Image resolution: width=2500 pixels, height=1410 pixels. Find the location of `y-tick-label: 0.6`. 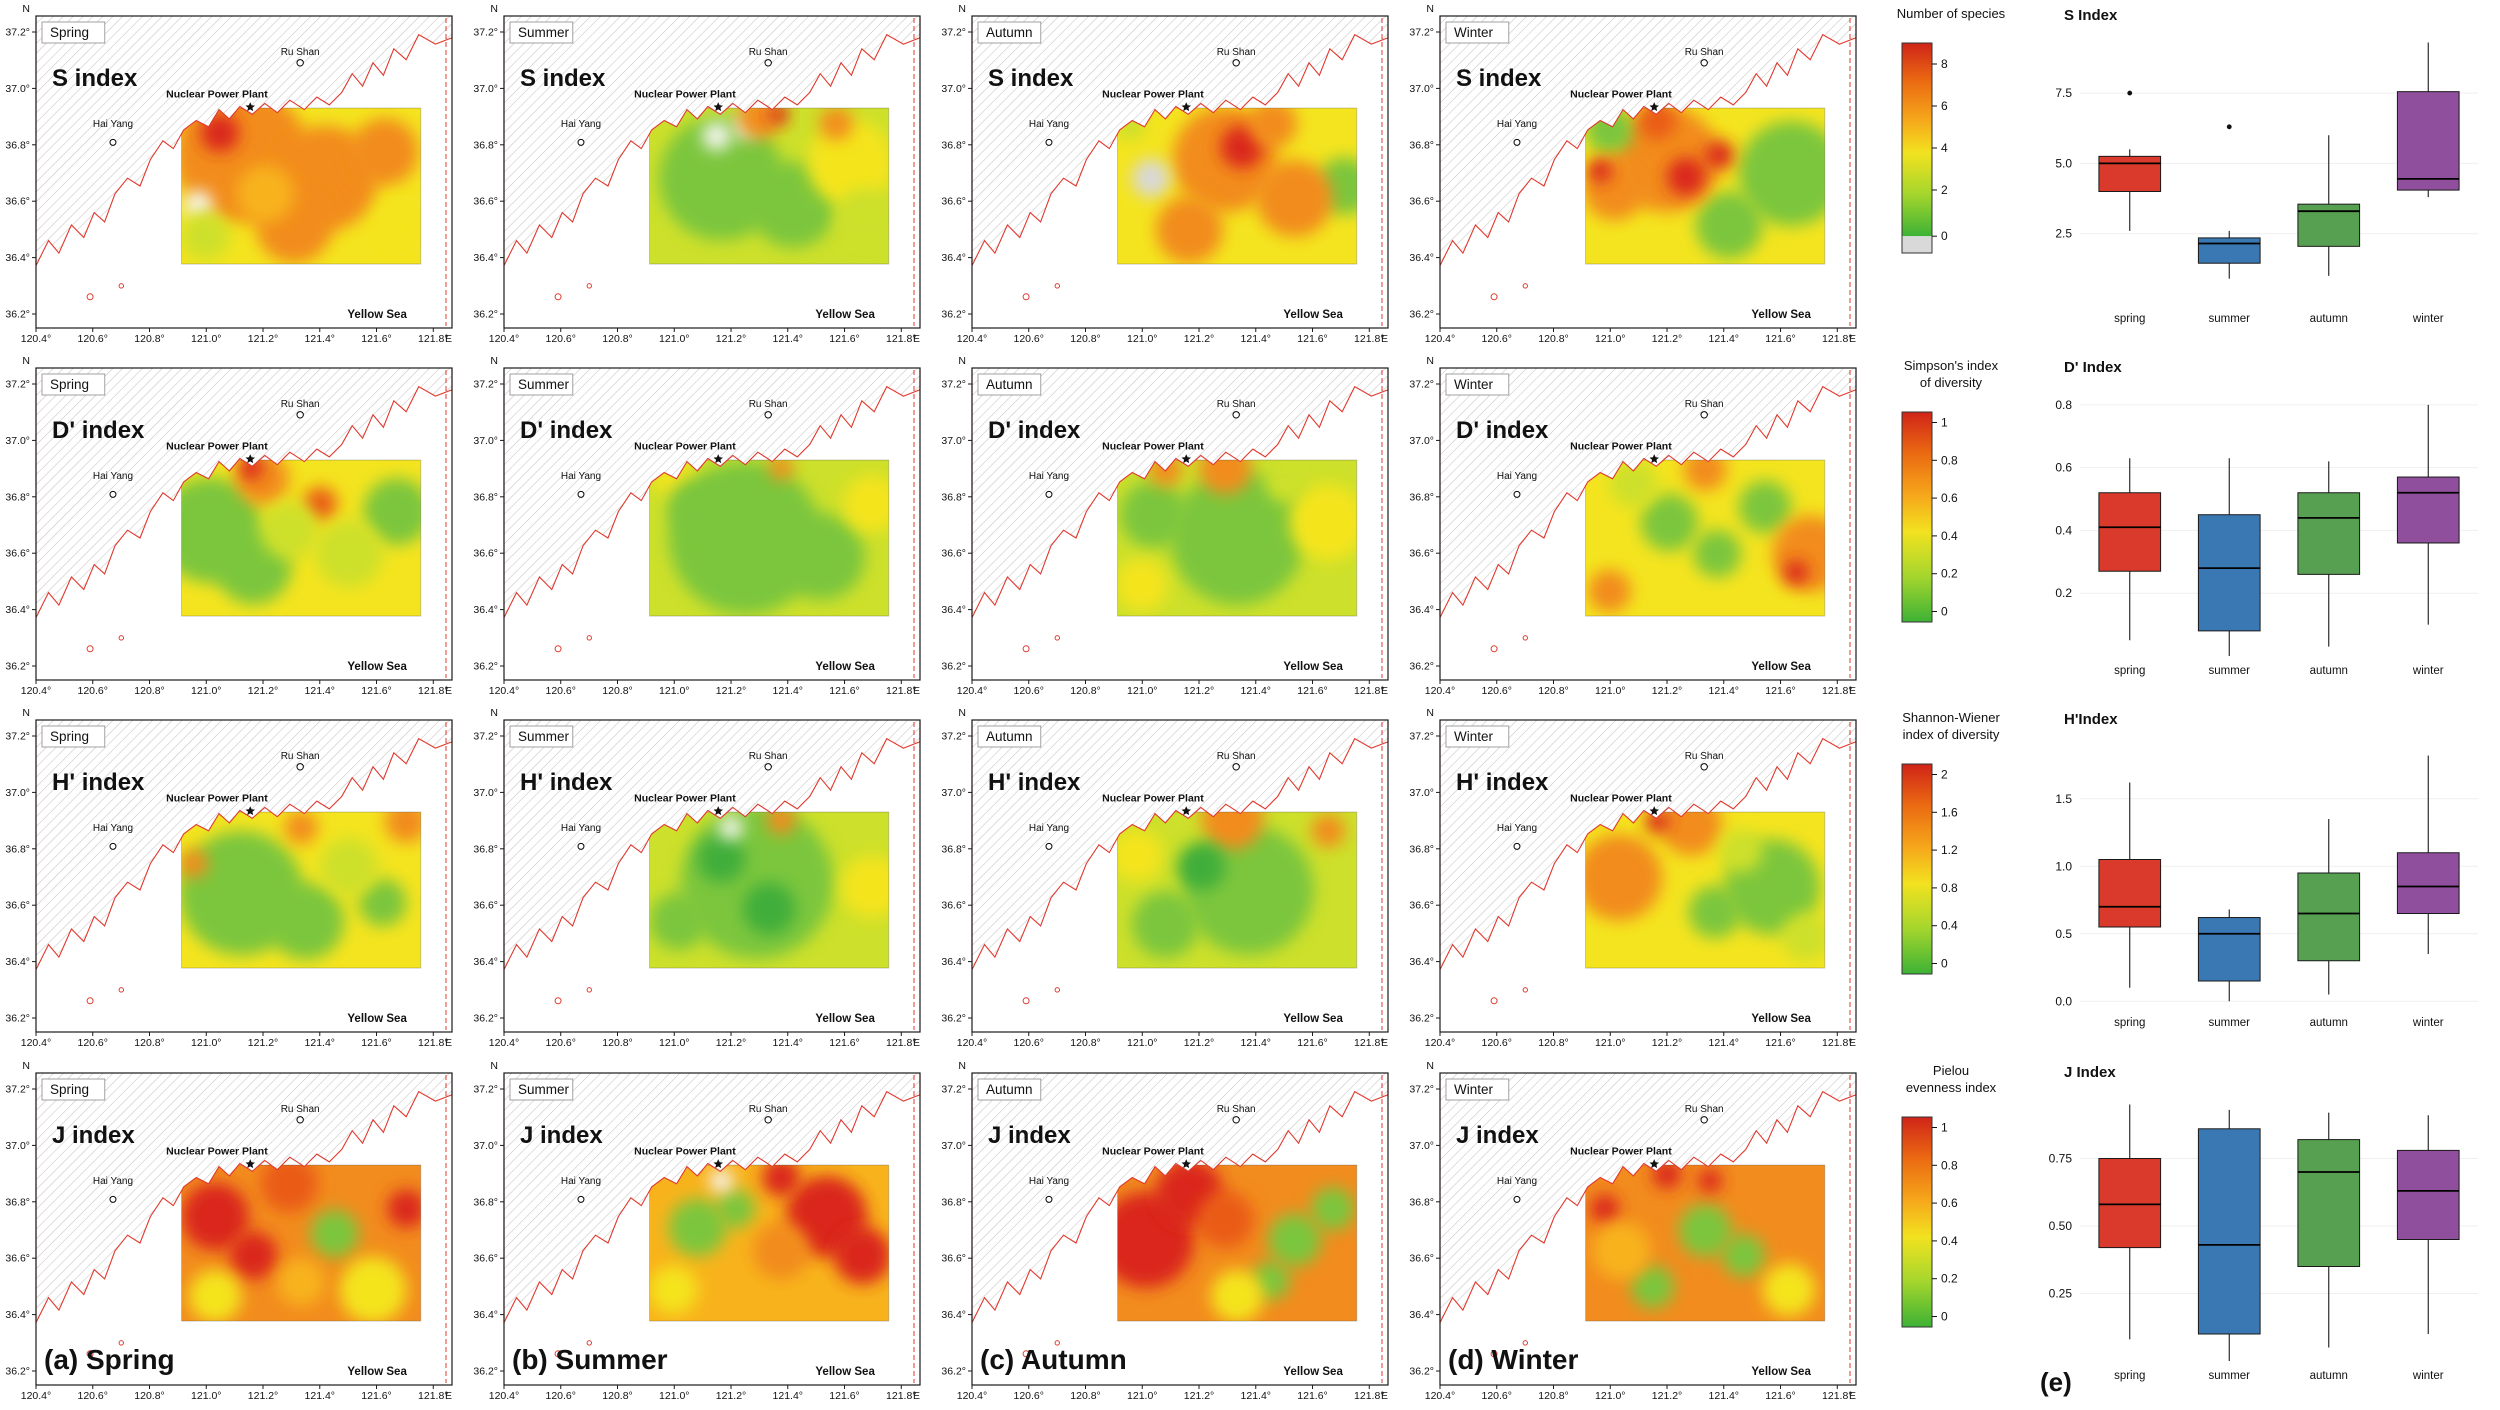

y-tick-label: 0.6 is located at coordinates (2063, 468).